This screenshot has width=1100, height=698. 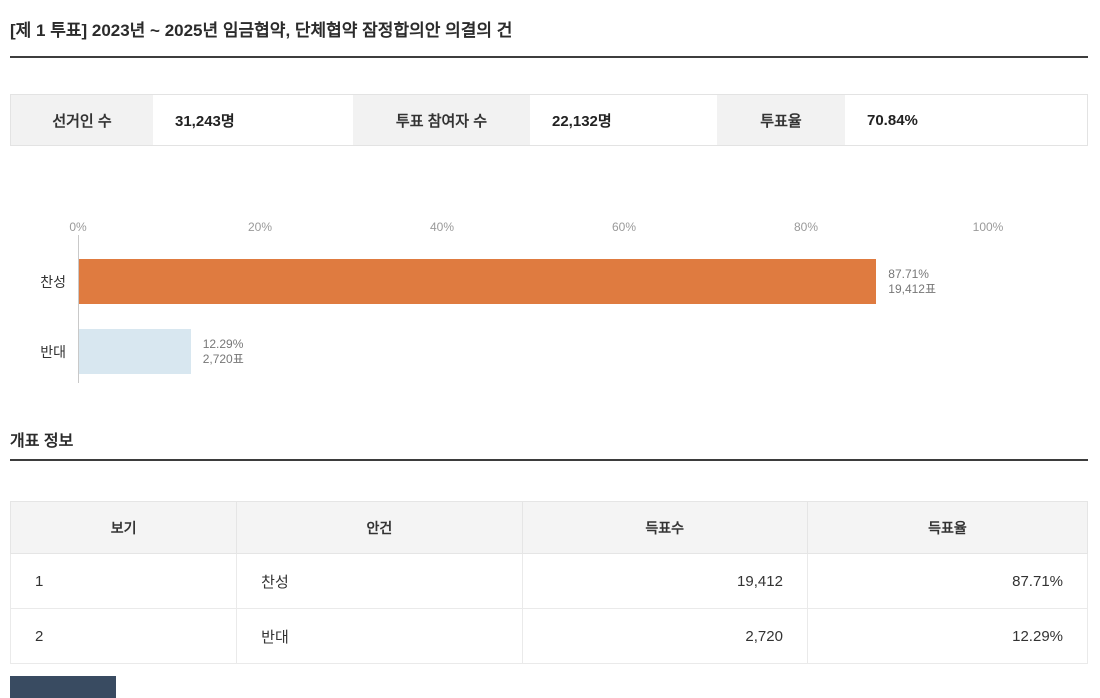 What do you see at coordinates (379, 636) in the screenshot?
I see `row2-agenda: 반대` at bounding box center [379, 636].